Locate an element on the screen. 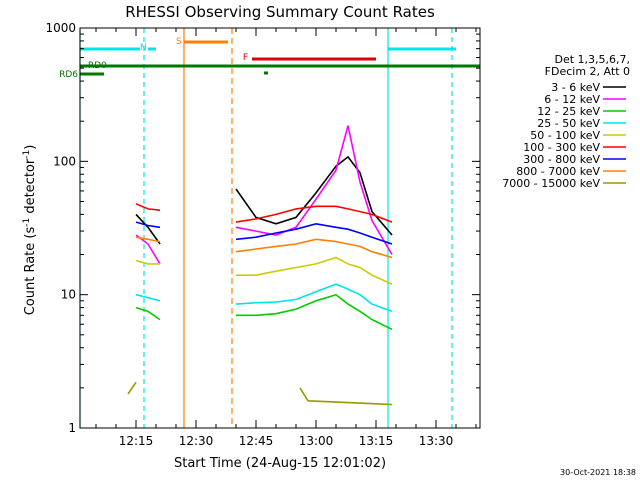 The height and width of the screenshot is (480, 640). flag-label-rd0: RD0 is located at coordinates (97, 66).